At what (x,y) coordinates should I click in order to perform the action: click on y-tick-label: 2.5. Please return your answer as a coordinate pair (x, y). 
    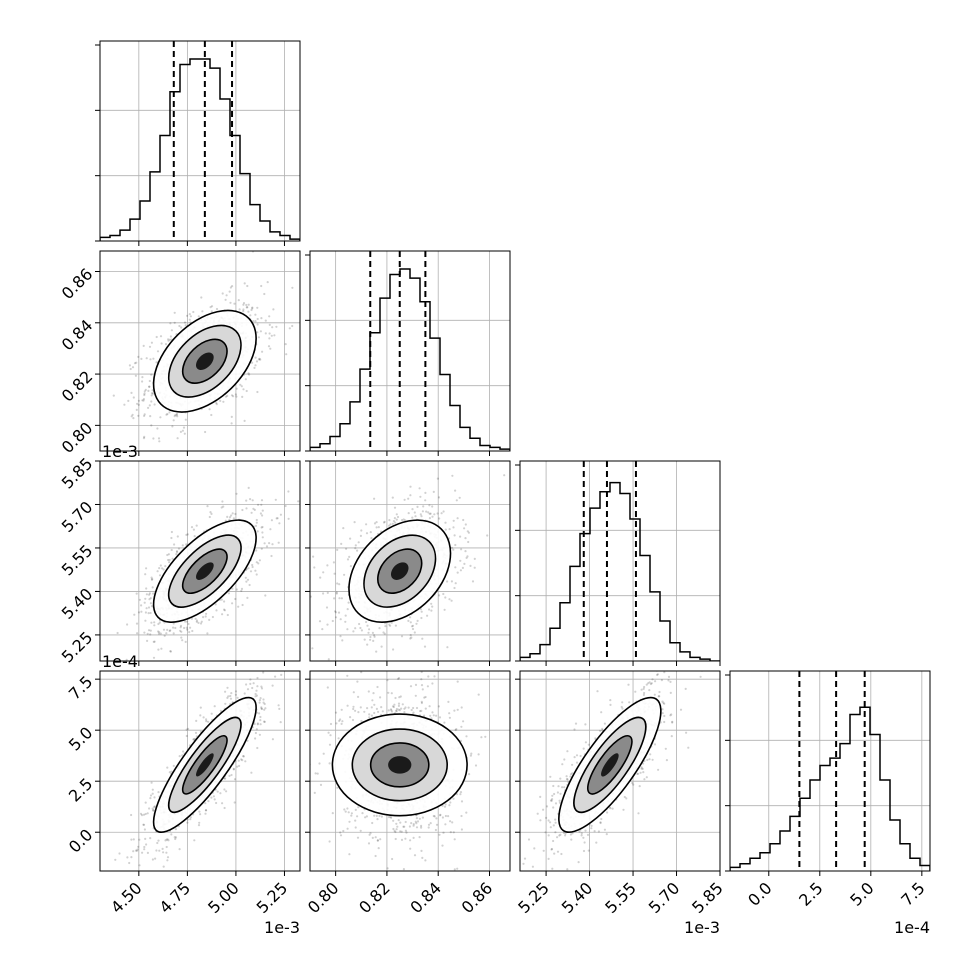
    Looking at the image, I should click on (80, 789).